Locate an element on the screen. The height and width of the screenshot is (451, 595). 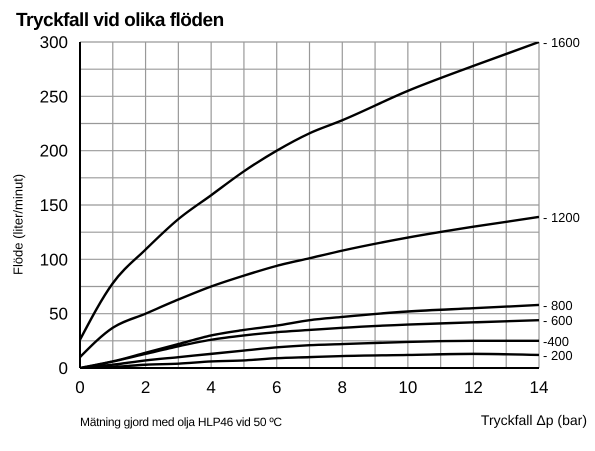
y-tick-label: 0 is located at coordinates (63, 368).